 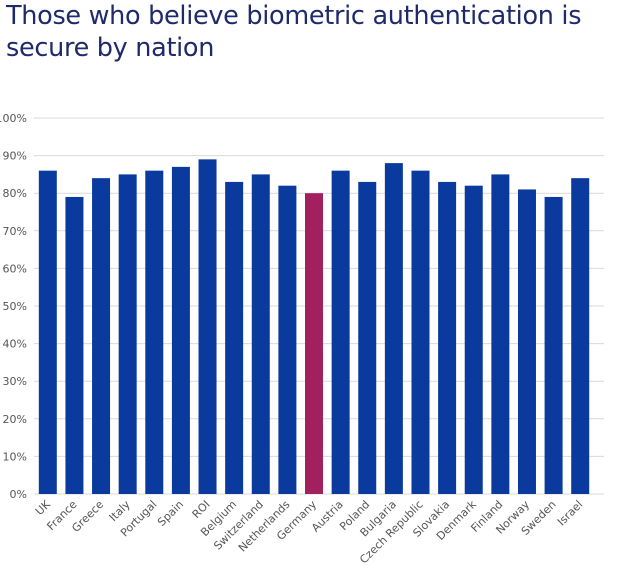 I want to click on bar-france, so click(x=74, y=345).